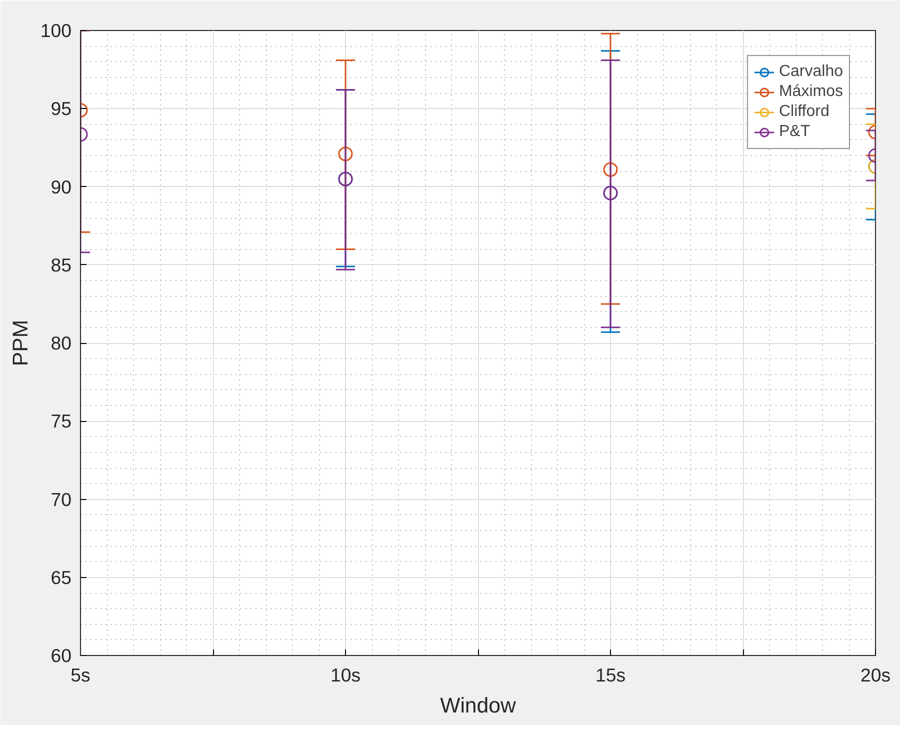 The height and width of the screenshot is (733, 907). I want to click on legend-label: P&T, so click(794, 132).